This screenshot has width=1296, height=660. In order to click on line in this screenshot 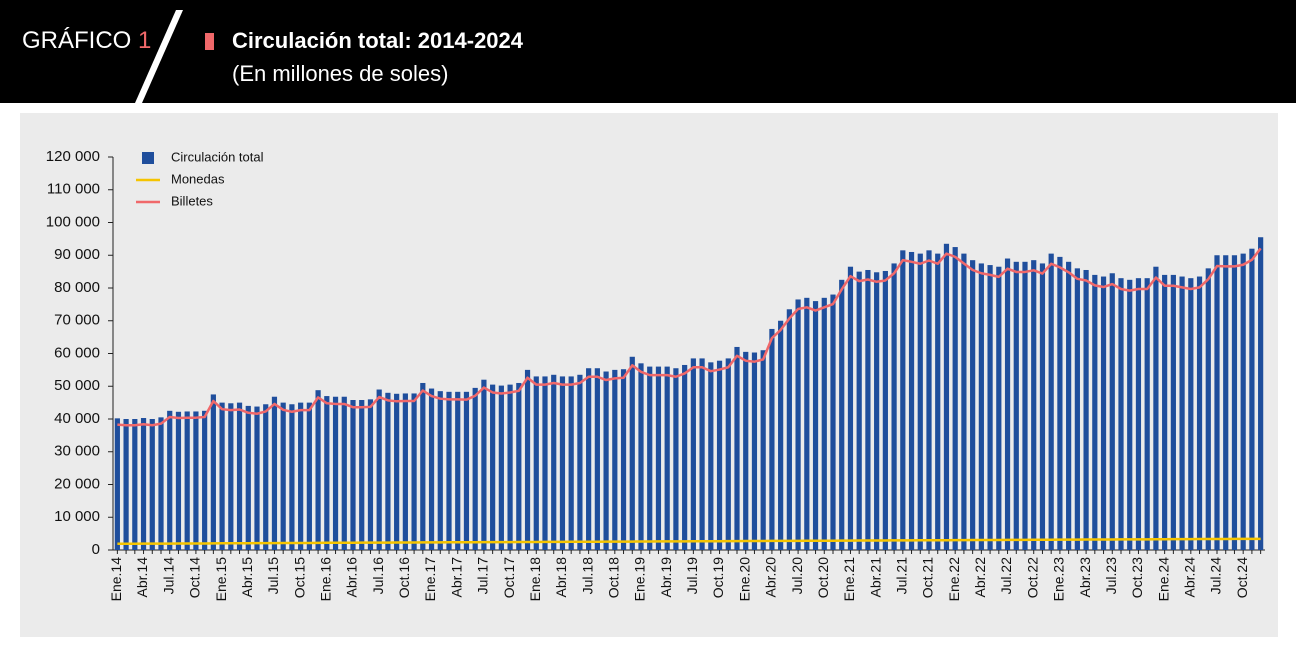, I will do `click(689, 541)`.